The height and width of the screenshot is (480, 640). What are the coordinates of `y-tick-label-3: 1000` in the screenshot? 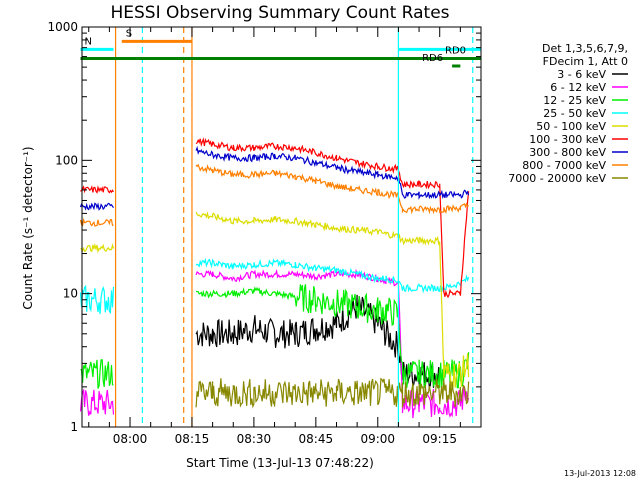 It's located at (62, 27).